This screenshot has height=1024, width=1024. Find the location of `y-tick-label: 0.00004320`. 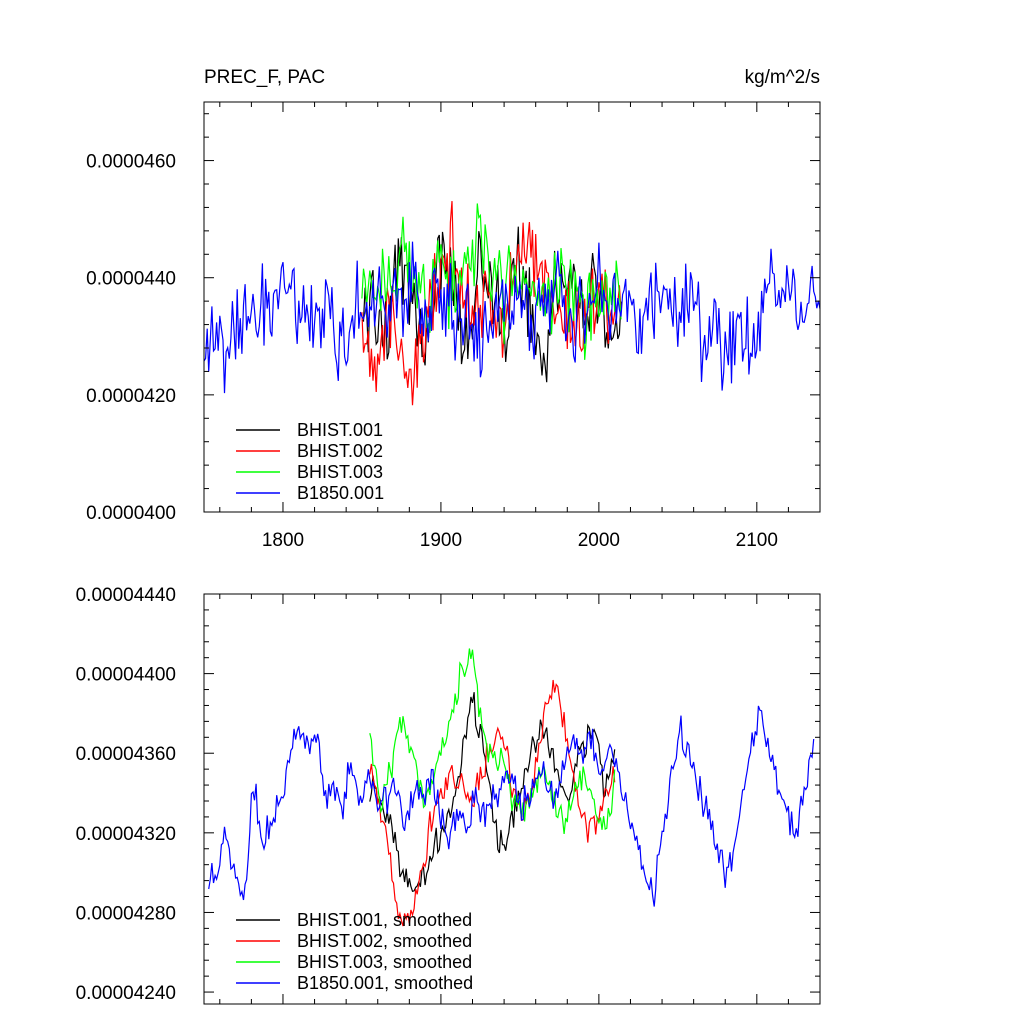

y-tick-label: 0.00004320 is located at coordinates (126, 834).